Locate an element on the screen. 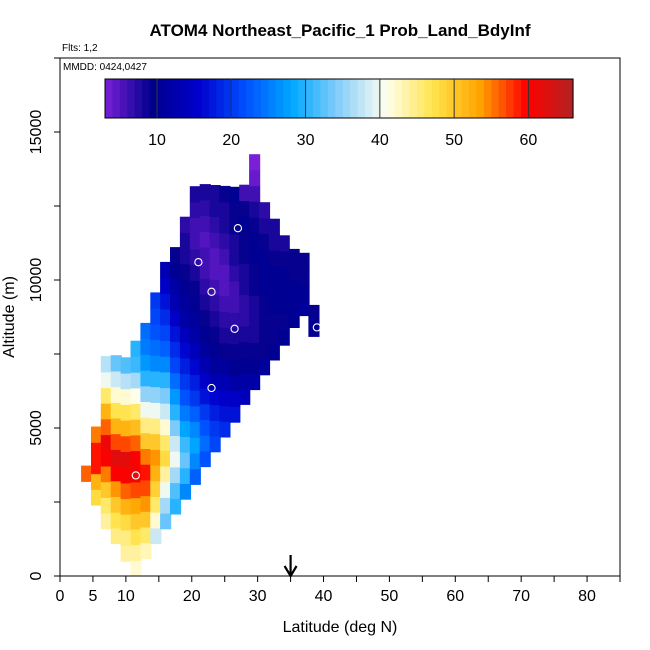 Image resolution: width=650 pixels, height=650 pixels. y-axis: 0 5000 10000 15000 is located at coordinates (44, 318).